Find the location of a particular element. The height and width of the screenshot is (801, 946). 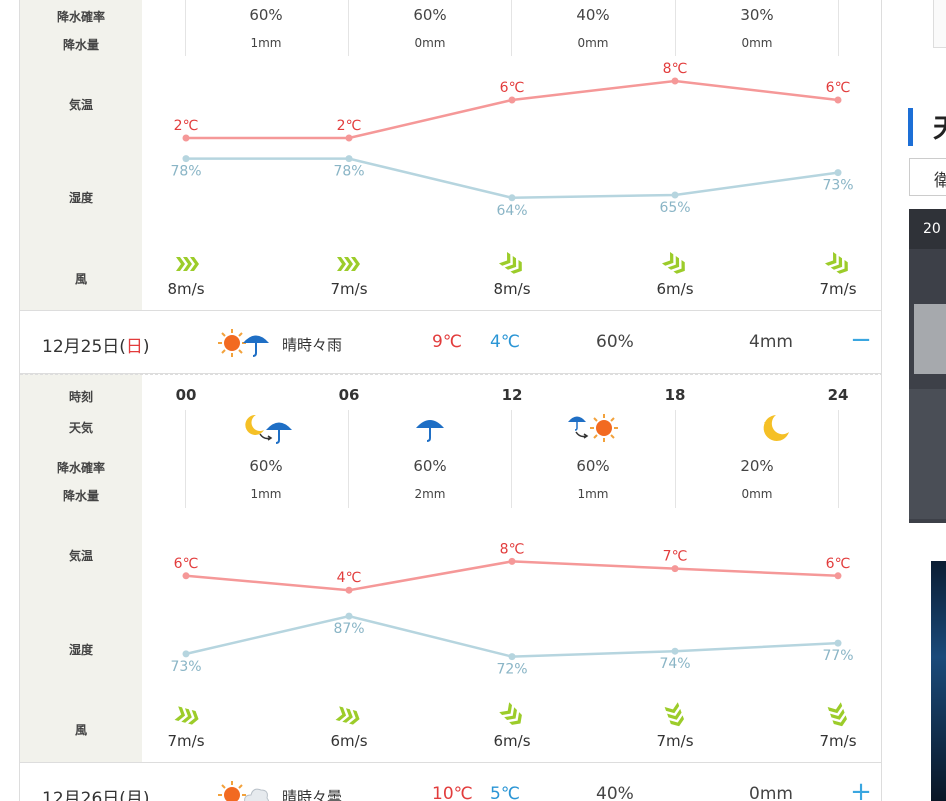

day-amount: 0mm is located at coordinates (771, 792).